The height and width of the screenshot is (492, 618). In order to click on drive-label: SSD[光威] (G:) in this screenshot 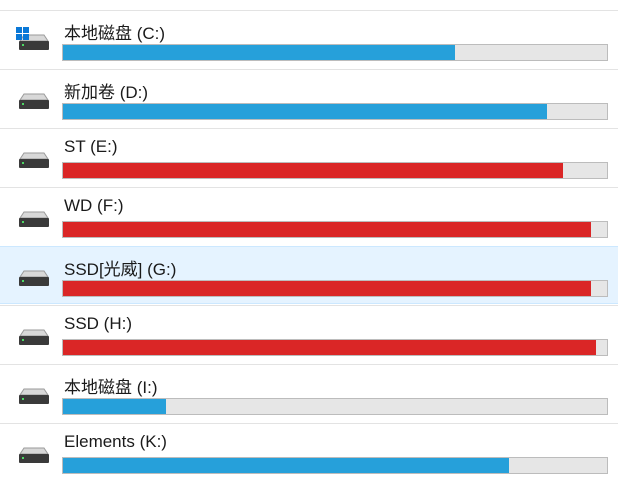, I will do `click(120, 269)`.